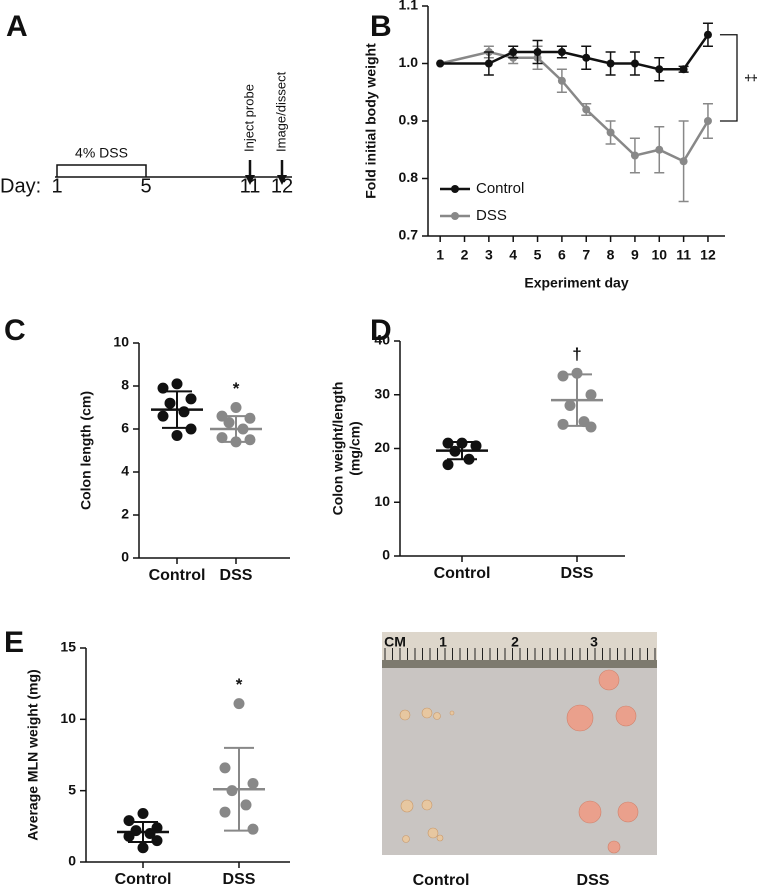 The width and height of the screenshot is (757, 891). What do you see at coordinates (381, 26) in the screenshot?
I see `panel-label: B` at bounding box center [381, 26].